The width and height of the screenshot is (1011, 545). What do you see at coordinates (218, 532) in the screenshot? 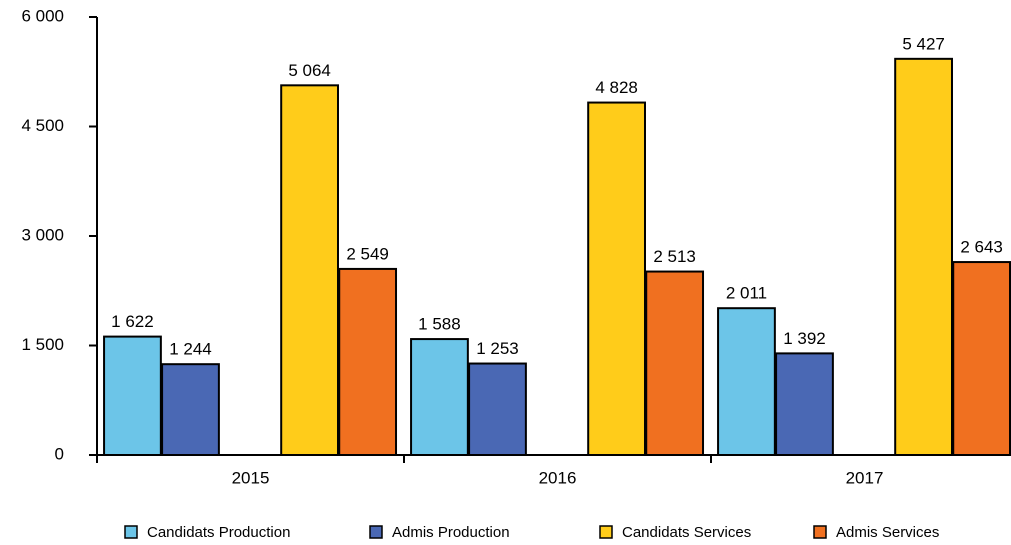
I see `legend-label: Candidats Production` at bounding box center [218, 532].